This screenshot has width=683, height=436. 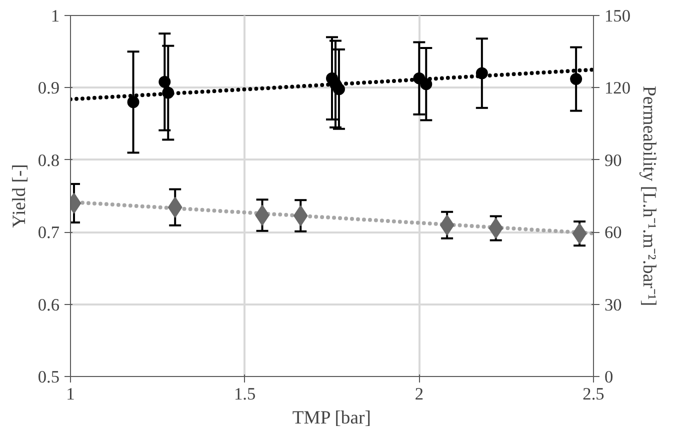 I want to click on y-tick-label: 0.9, so click(x=49, y=88).